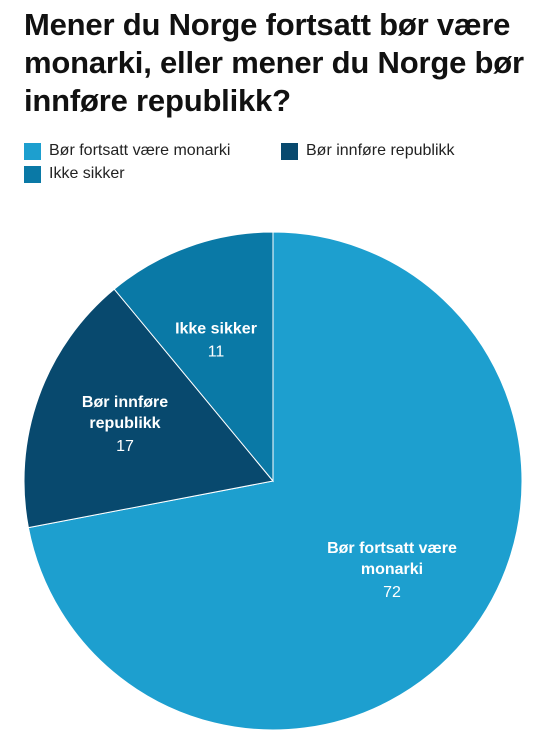  I want to click on legend-item-republikk: Bør innføre republikk, so click(368, 151).